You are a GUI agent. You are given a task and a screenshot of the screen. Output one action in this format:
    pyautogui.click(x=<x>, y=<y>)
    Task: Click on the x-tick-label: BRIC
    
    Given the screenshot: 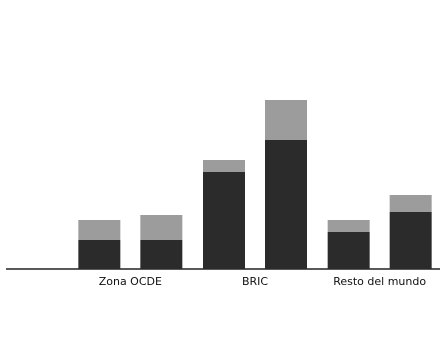 What is the action you would take?
    pyautogui.click(x=255, y=281)
    